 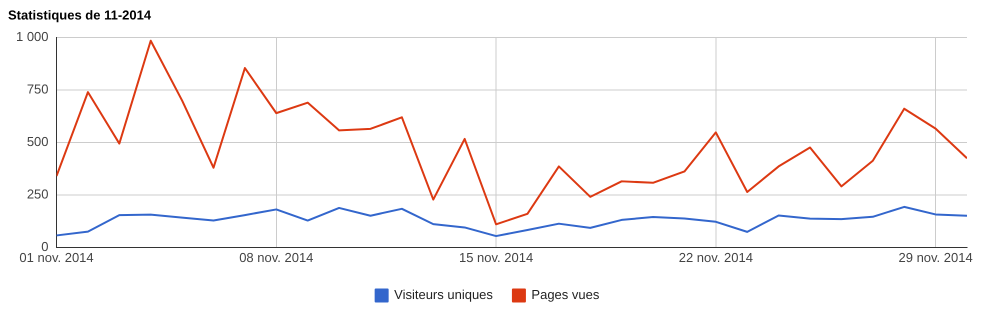 What do you see at coordinates (444, 294) in the screenshot?
I see `legend-label: Visiteurs uniques` at bounding box center [444, 294].